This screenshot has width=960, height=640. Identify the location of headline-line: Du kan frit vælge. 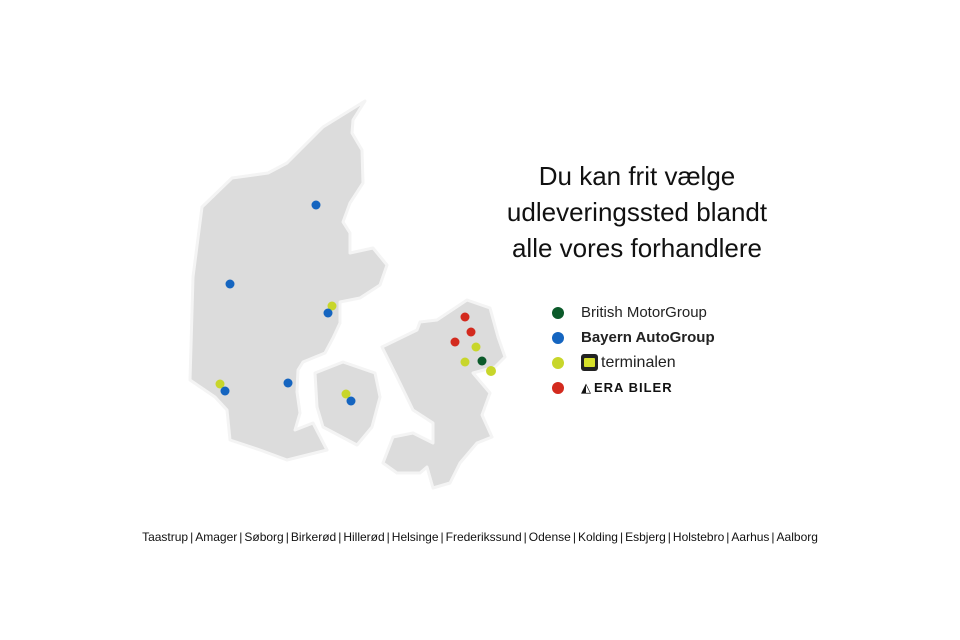
(637, 176).